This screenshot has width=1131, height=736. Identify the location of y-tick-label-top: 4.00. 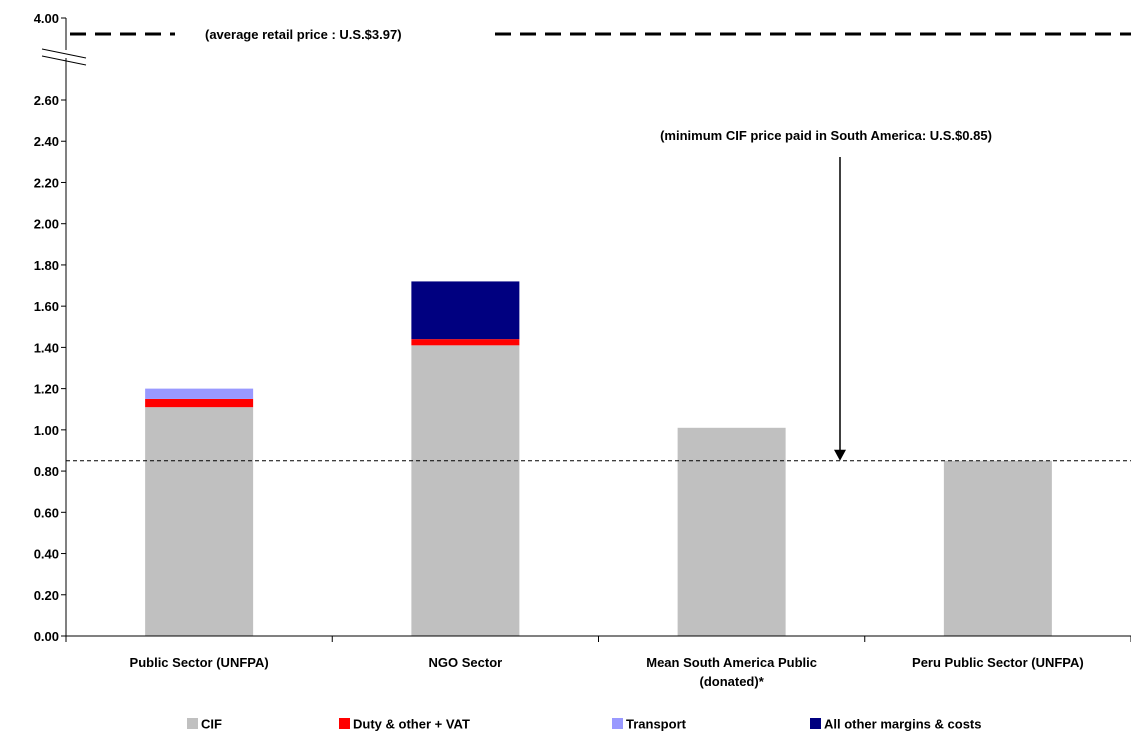
(46, 18).